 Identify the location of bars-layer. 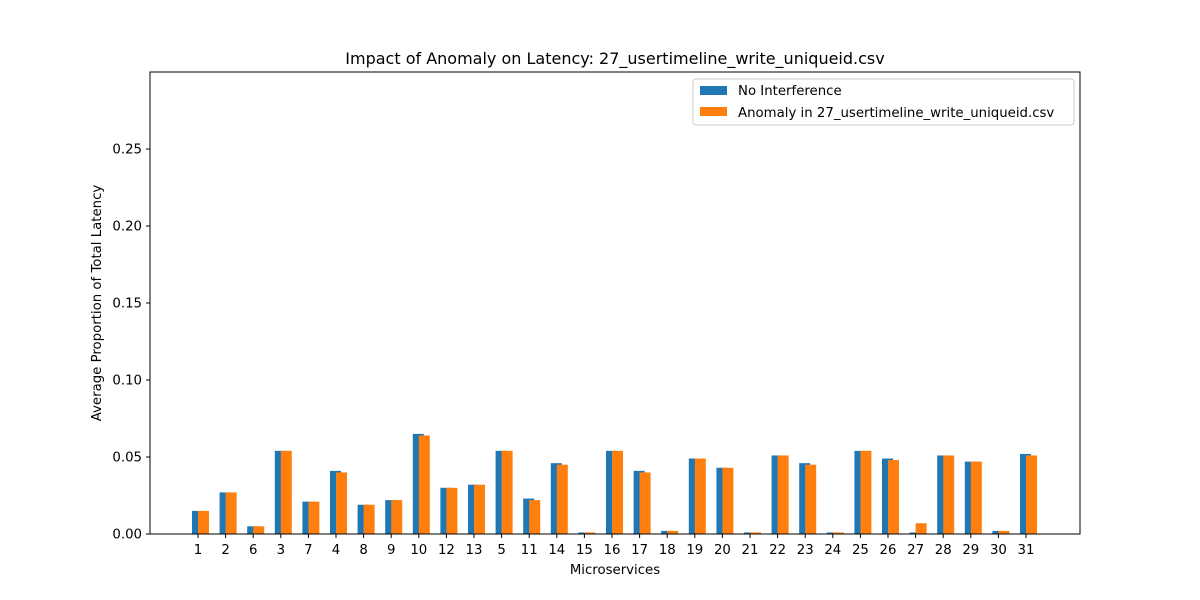
(614, 483).